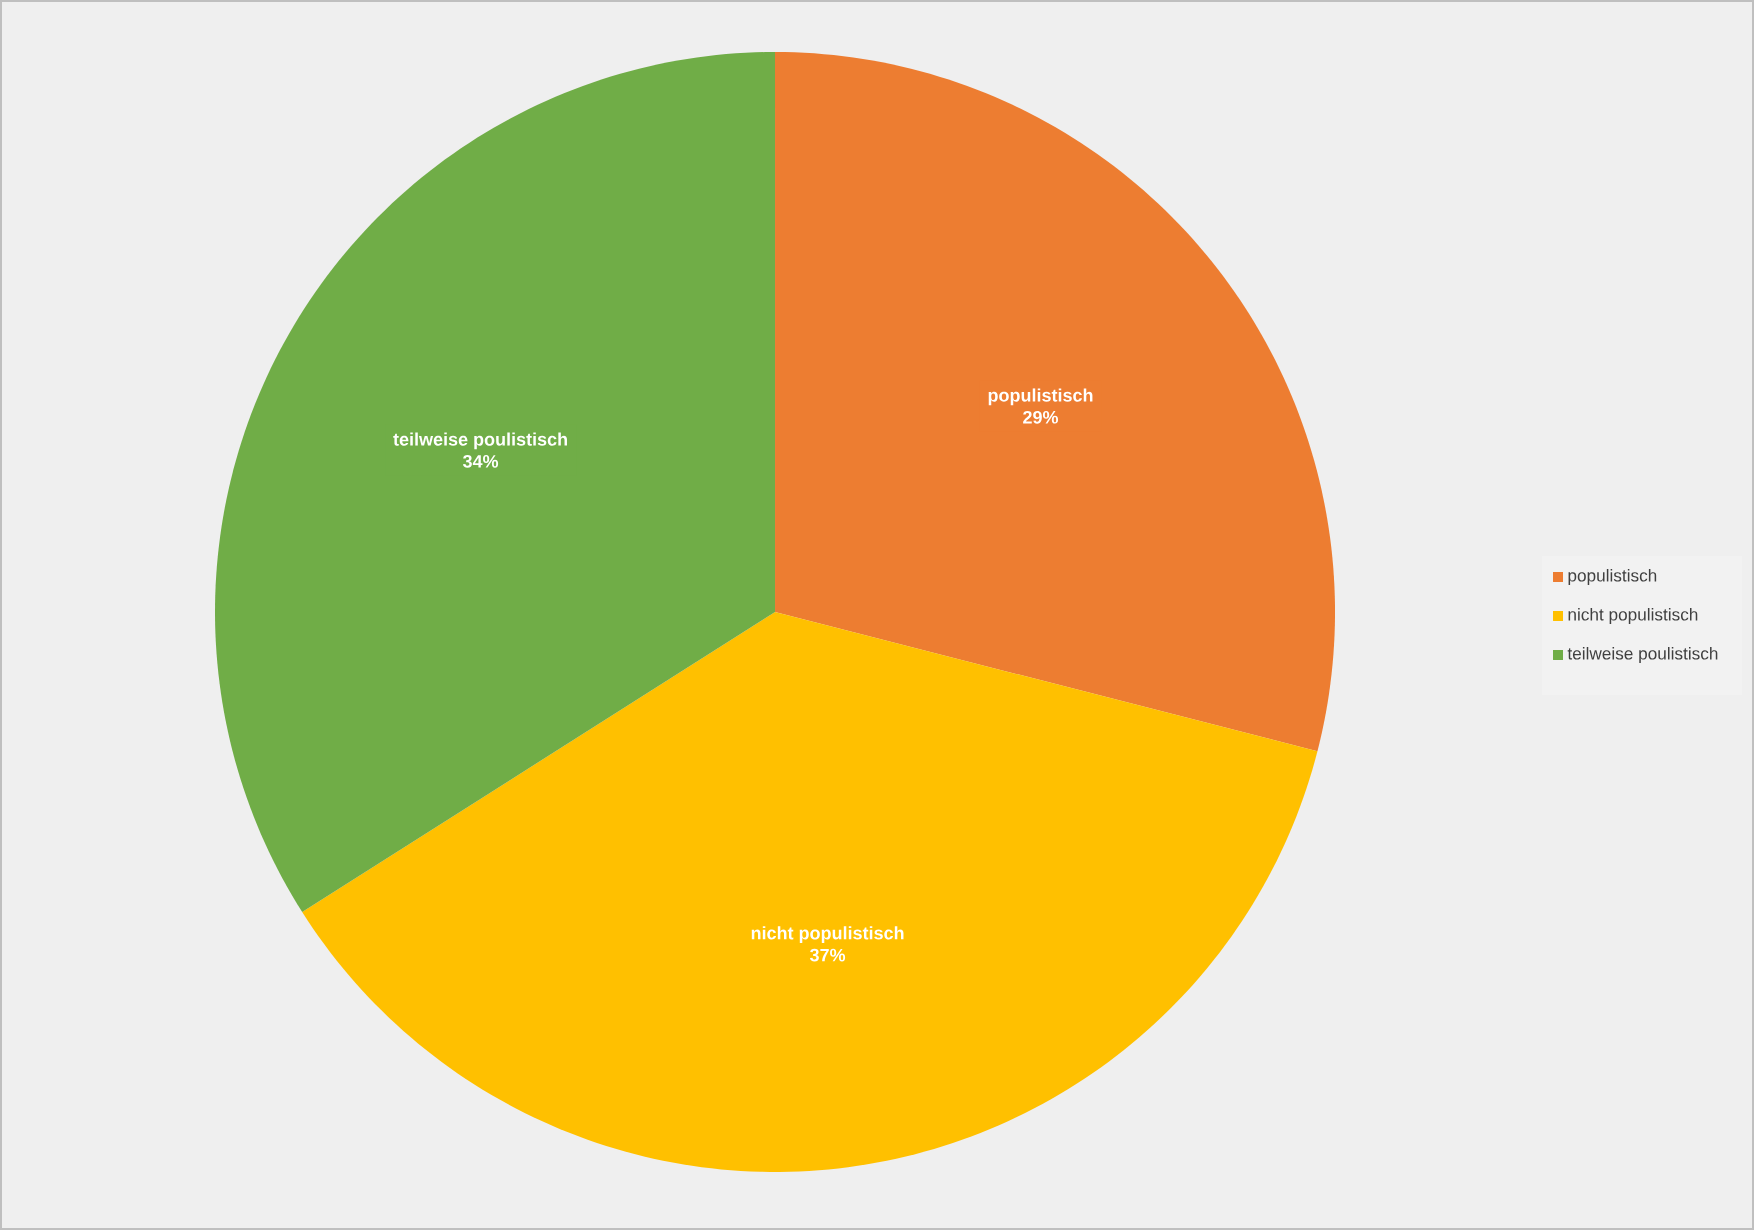  I want to click on legend-label: populistisch, so click(1612, 577).